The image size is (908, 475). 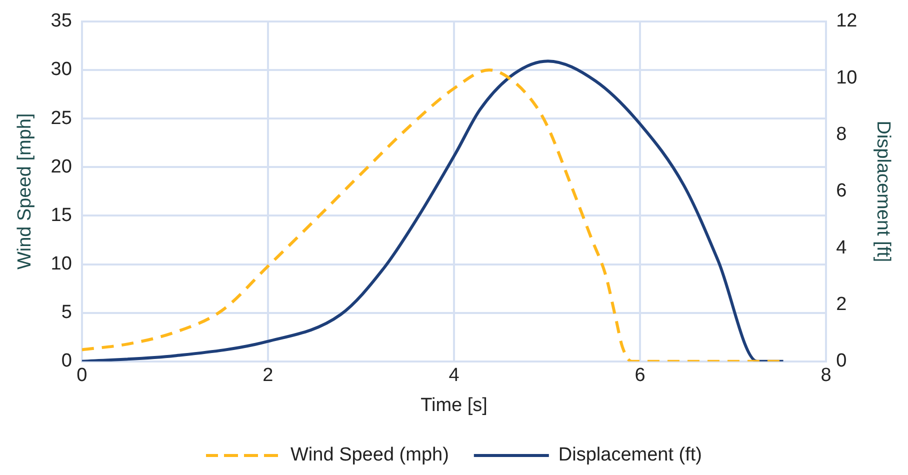 I want to click on y2-tick-label: 8, so click(x=841, y=134).